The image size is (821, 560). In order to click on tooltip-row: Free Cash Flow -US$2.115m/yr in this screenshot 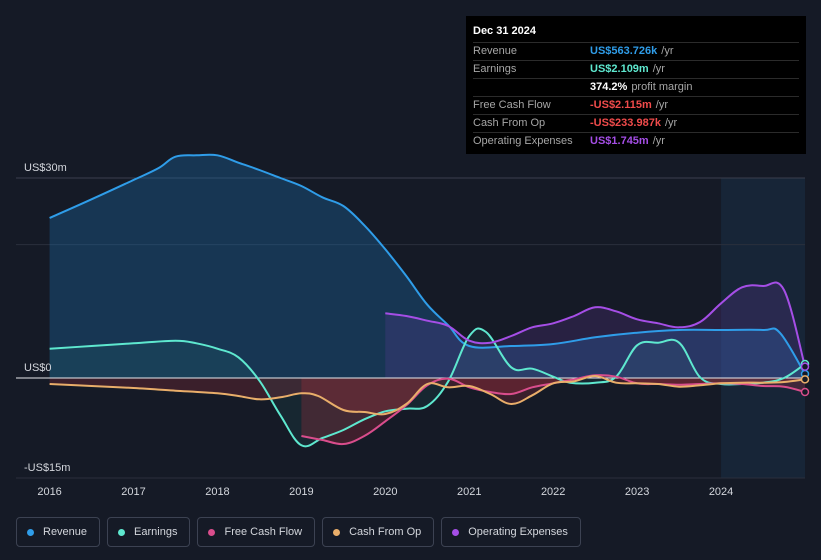, I will do `click(636, 106)`.